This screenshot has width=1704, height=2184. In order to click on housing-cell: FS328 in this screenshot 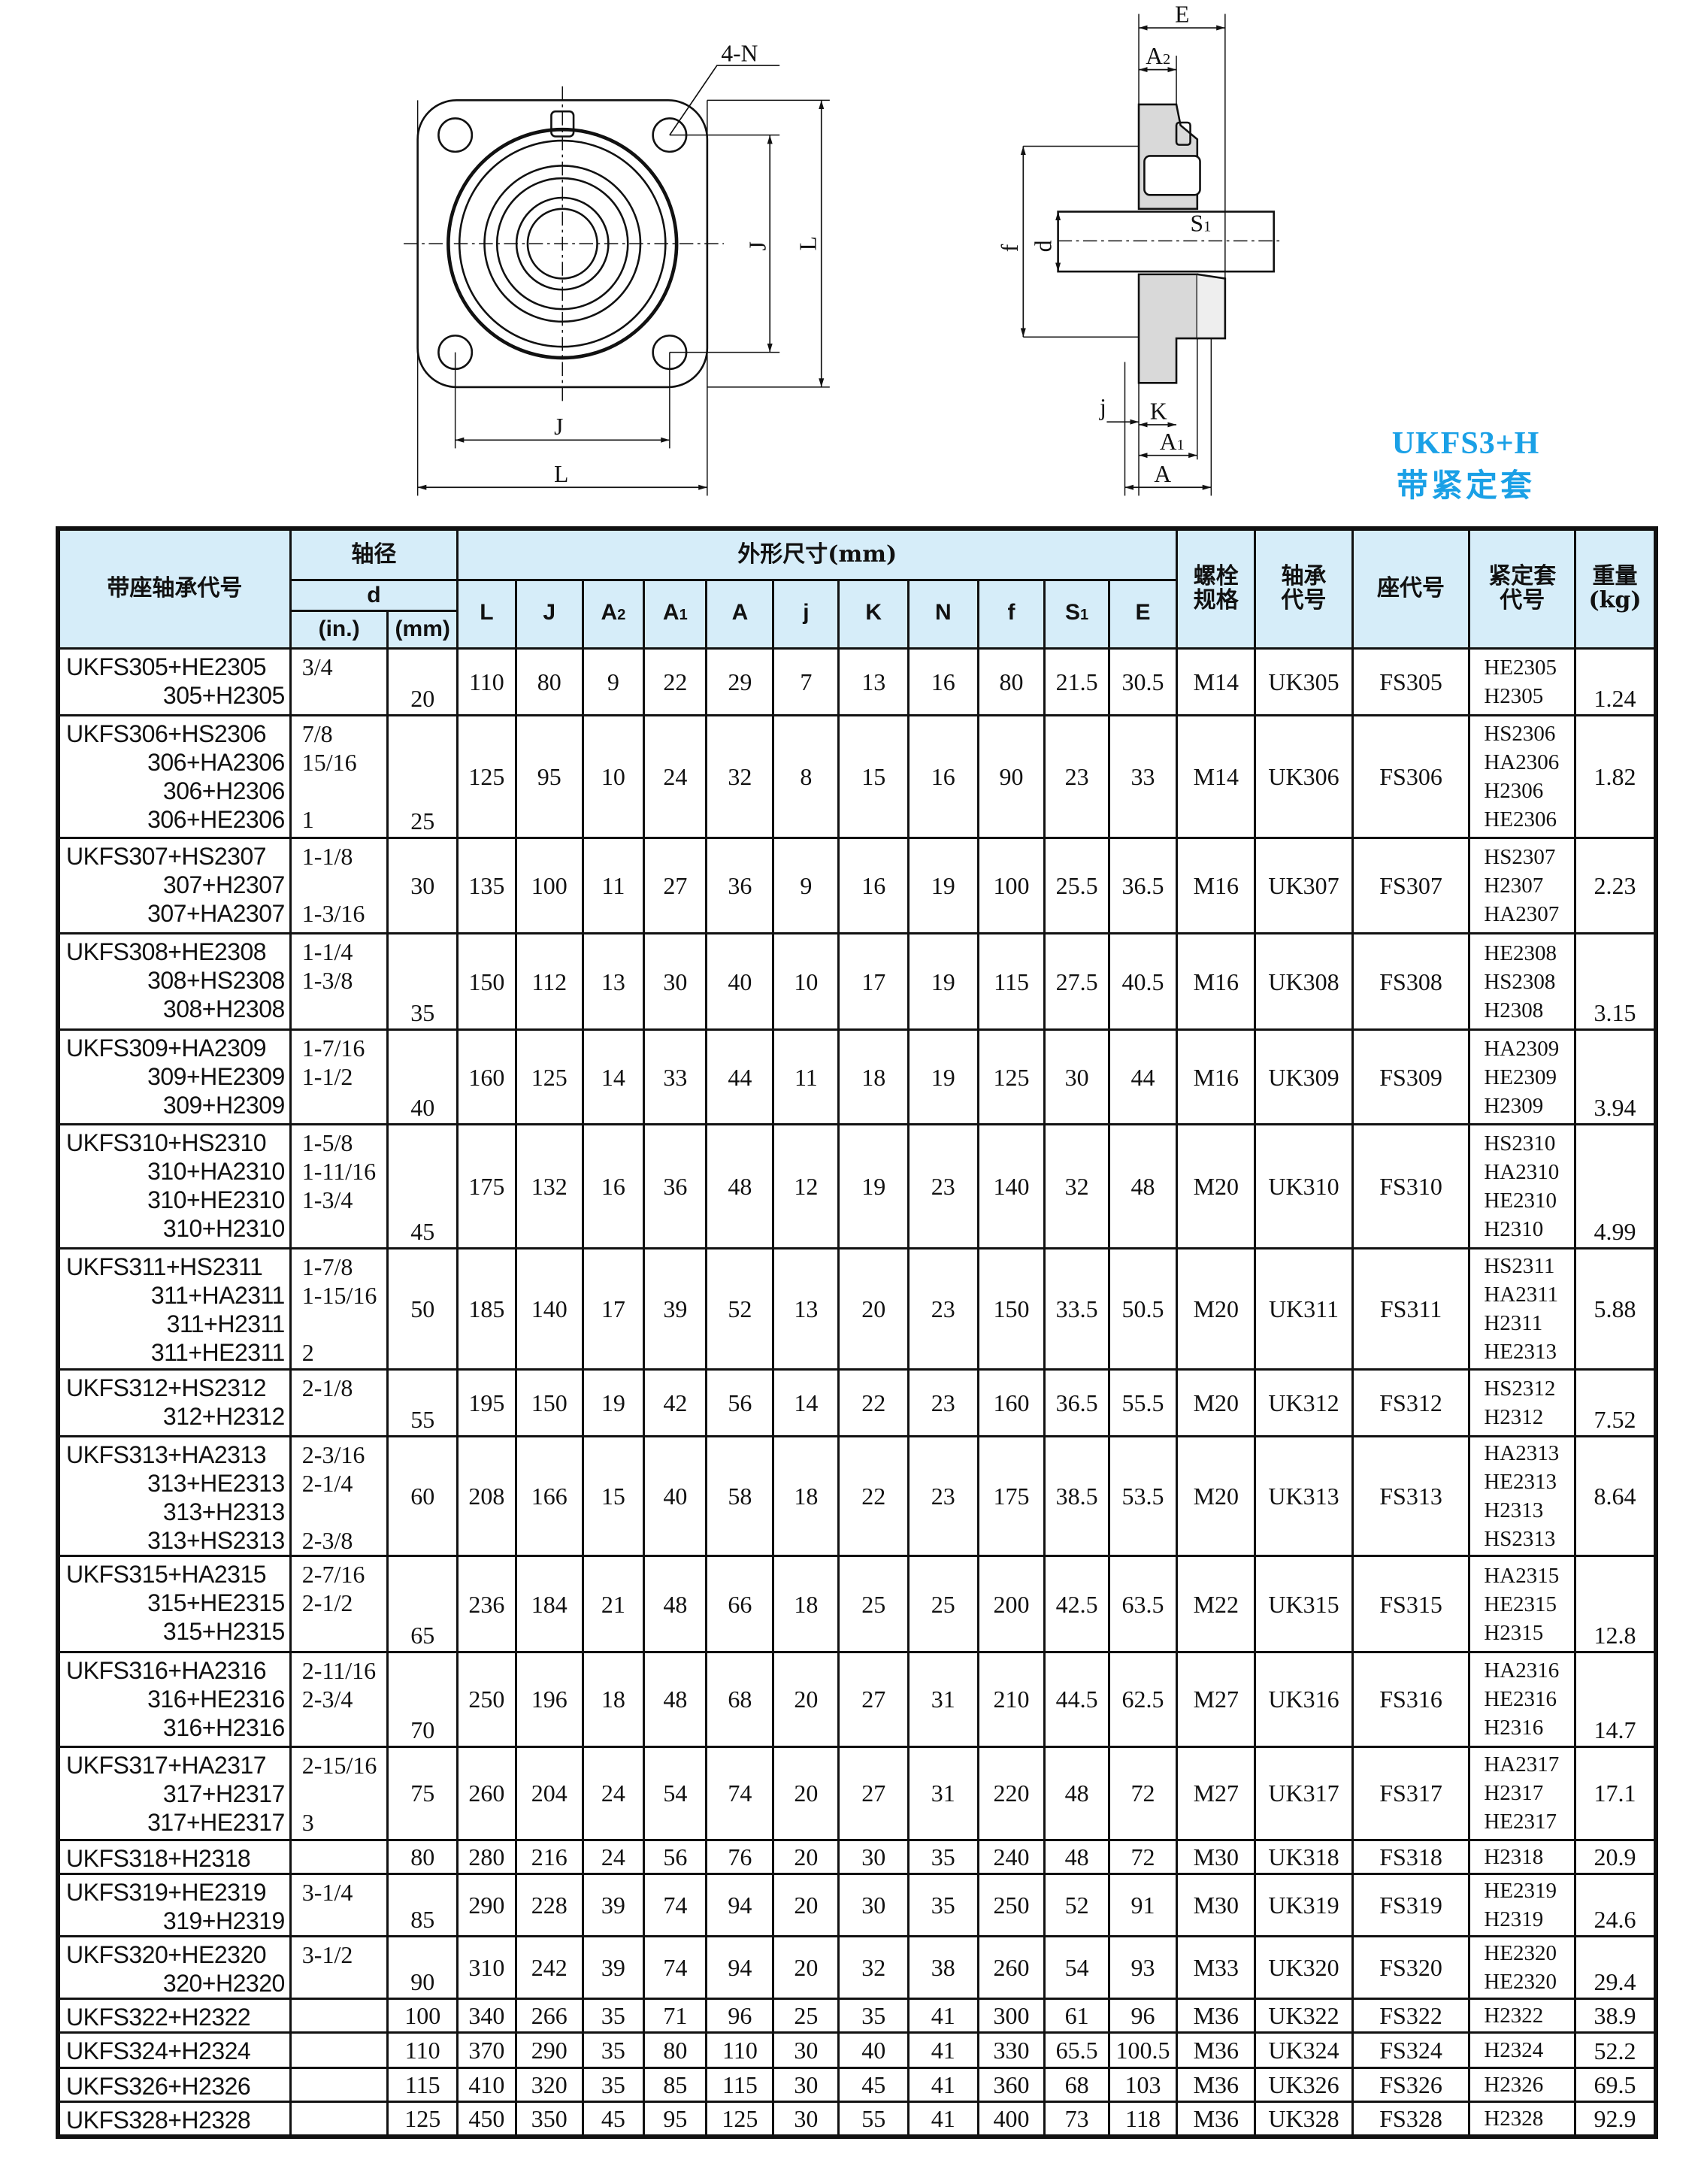, I will do `click(1411, 2119)`.